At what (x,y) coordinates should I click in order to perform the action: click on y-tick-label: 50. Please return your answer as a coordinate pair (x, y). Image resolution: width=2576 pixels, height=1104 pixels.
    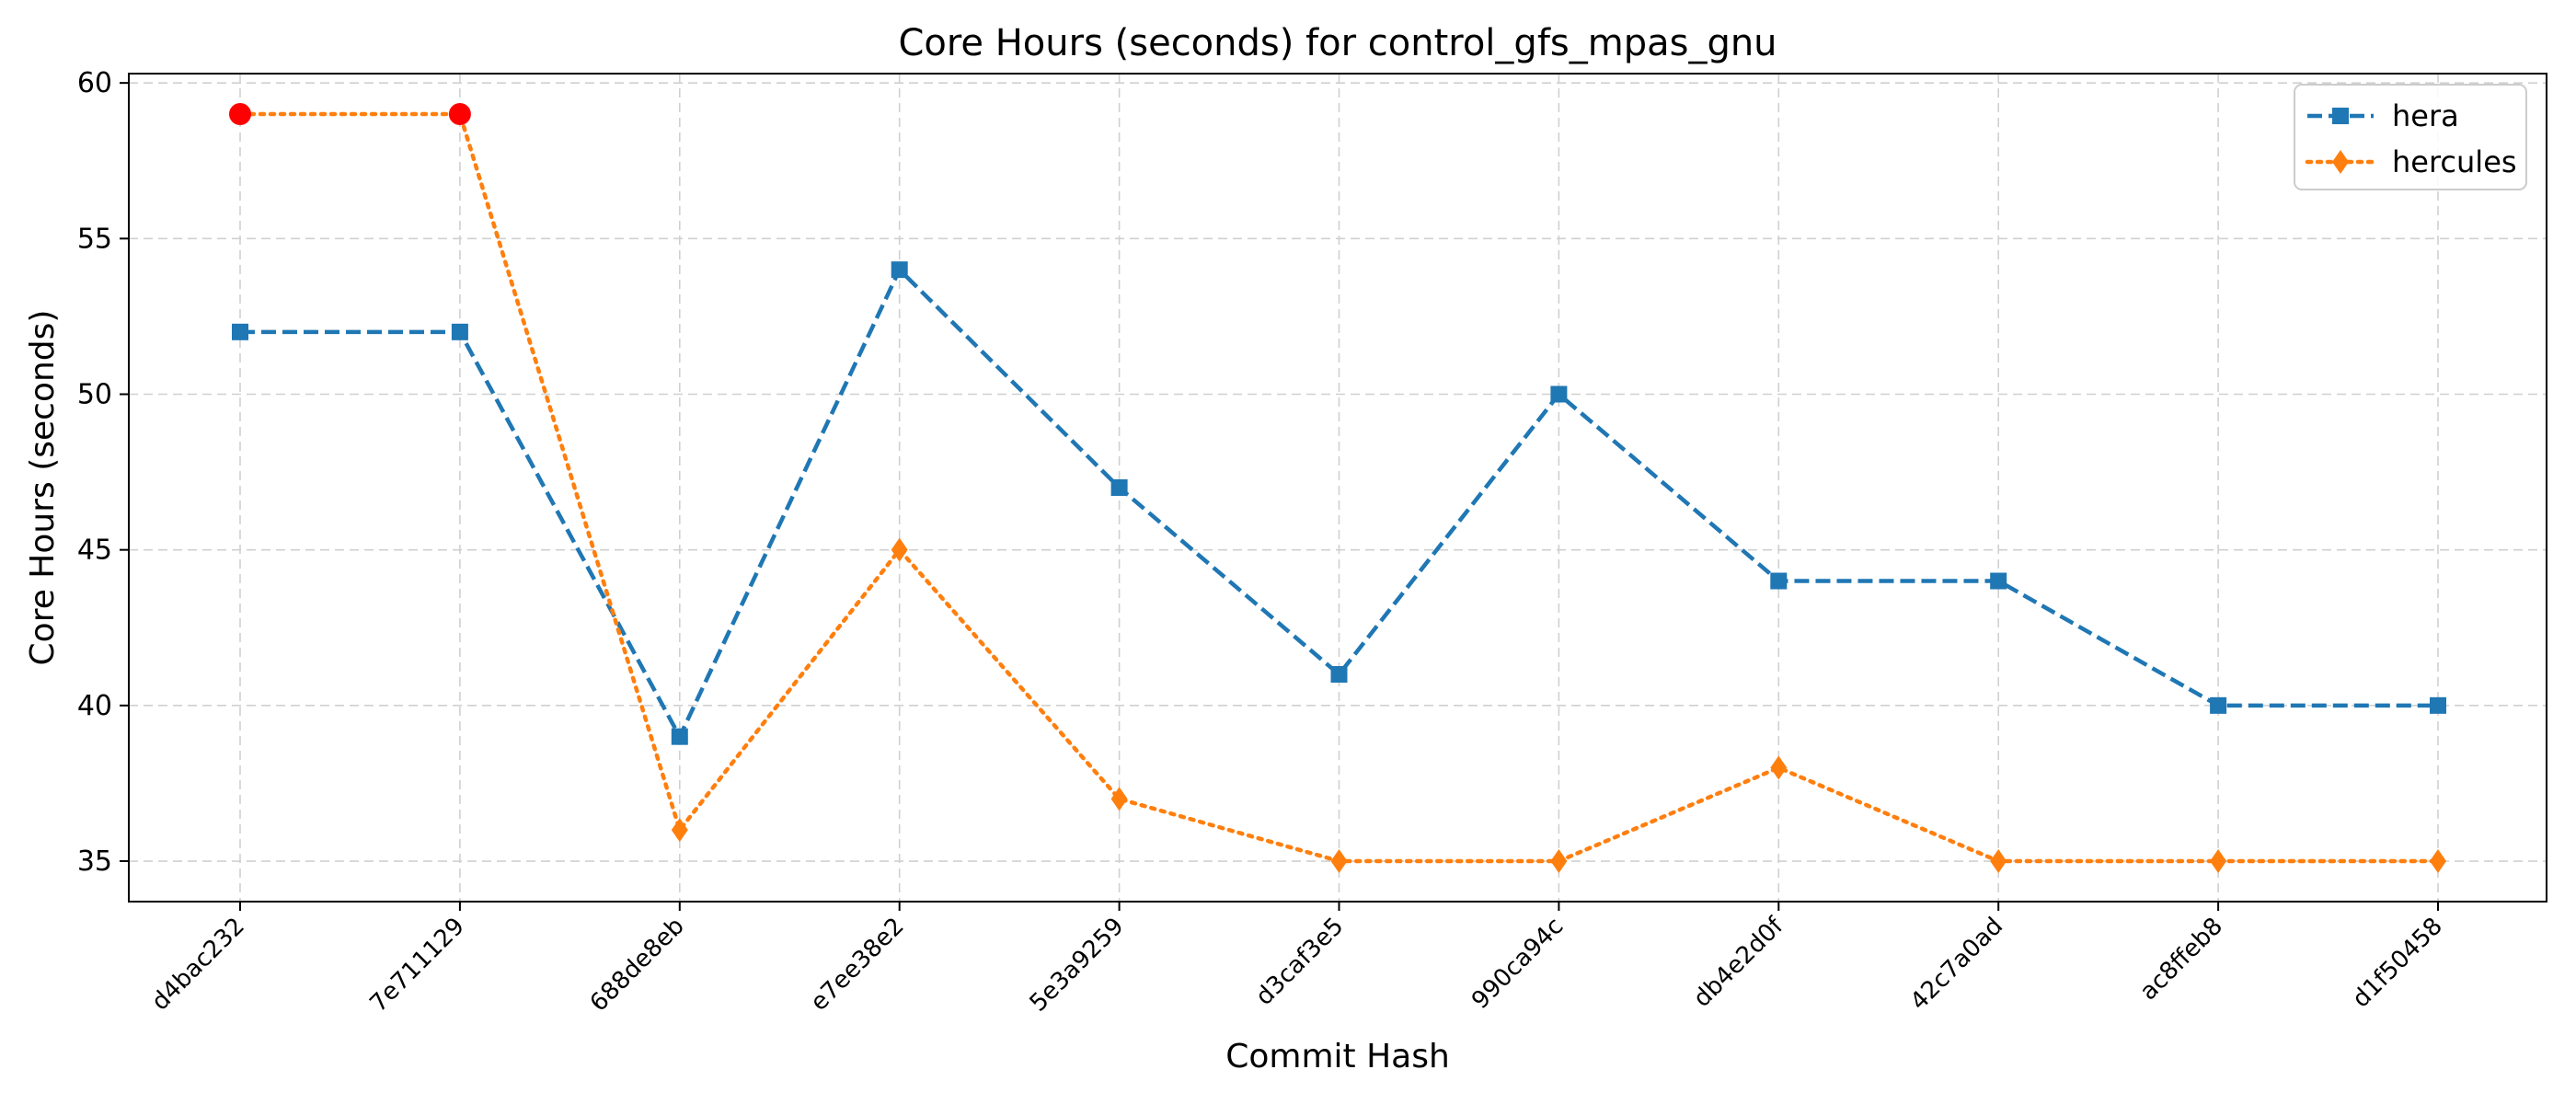
    Looking at the image, I should click on (94, 394).